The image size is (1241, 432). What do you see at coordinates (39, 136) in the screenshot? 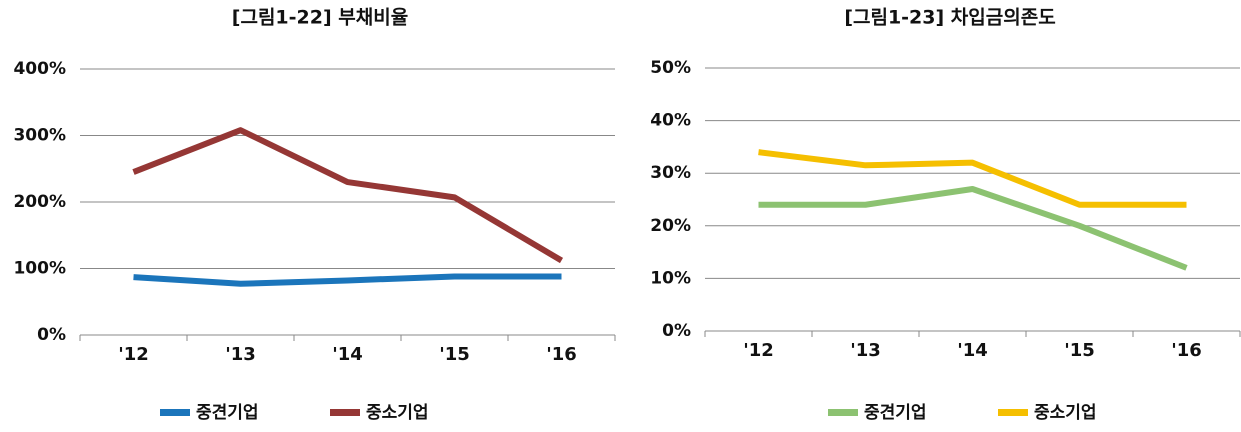
I see `y-tick-label: 300%` at bounding box center [39, 136].